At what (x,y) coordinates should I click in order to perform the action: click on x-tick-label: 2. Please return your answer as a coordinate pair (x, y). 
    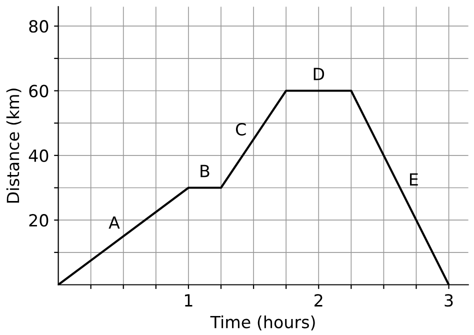
    Looking at the image, I should click on (318, 300).